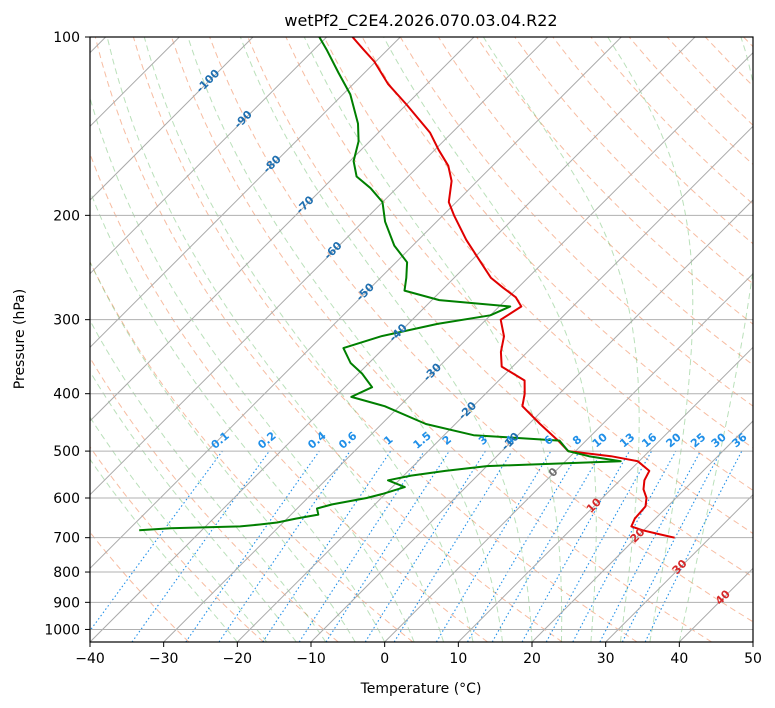  Describe the element at coordinates (420, 21) in the screenshot. I see `chart-title: wetPf2_C2E4.2026.070.03.04.R22` at that location.